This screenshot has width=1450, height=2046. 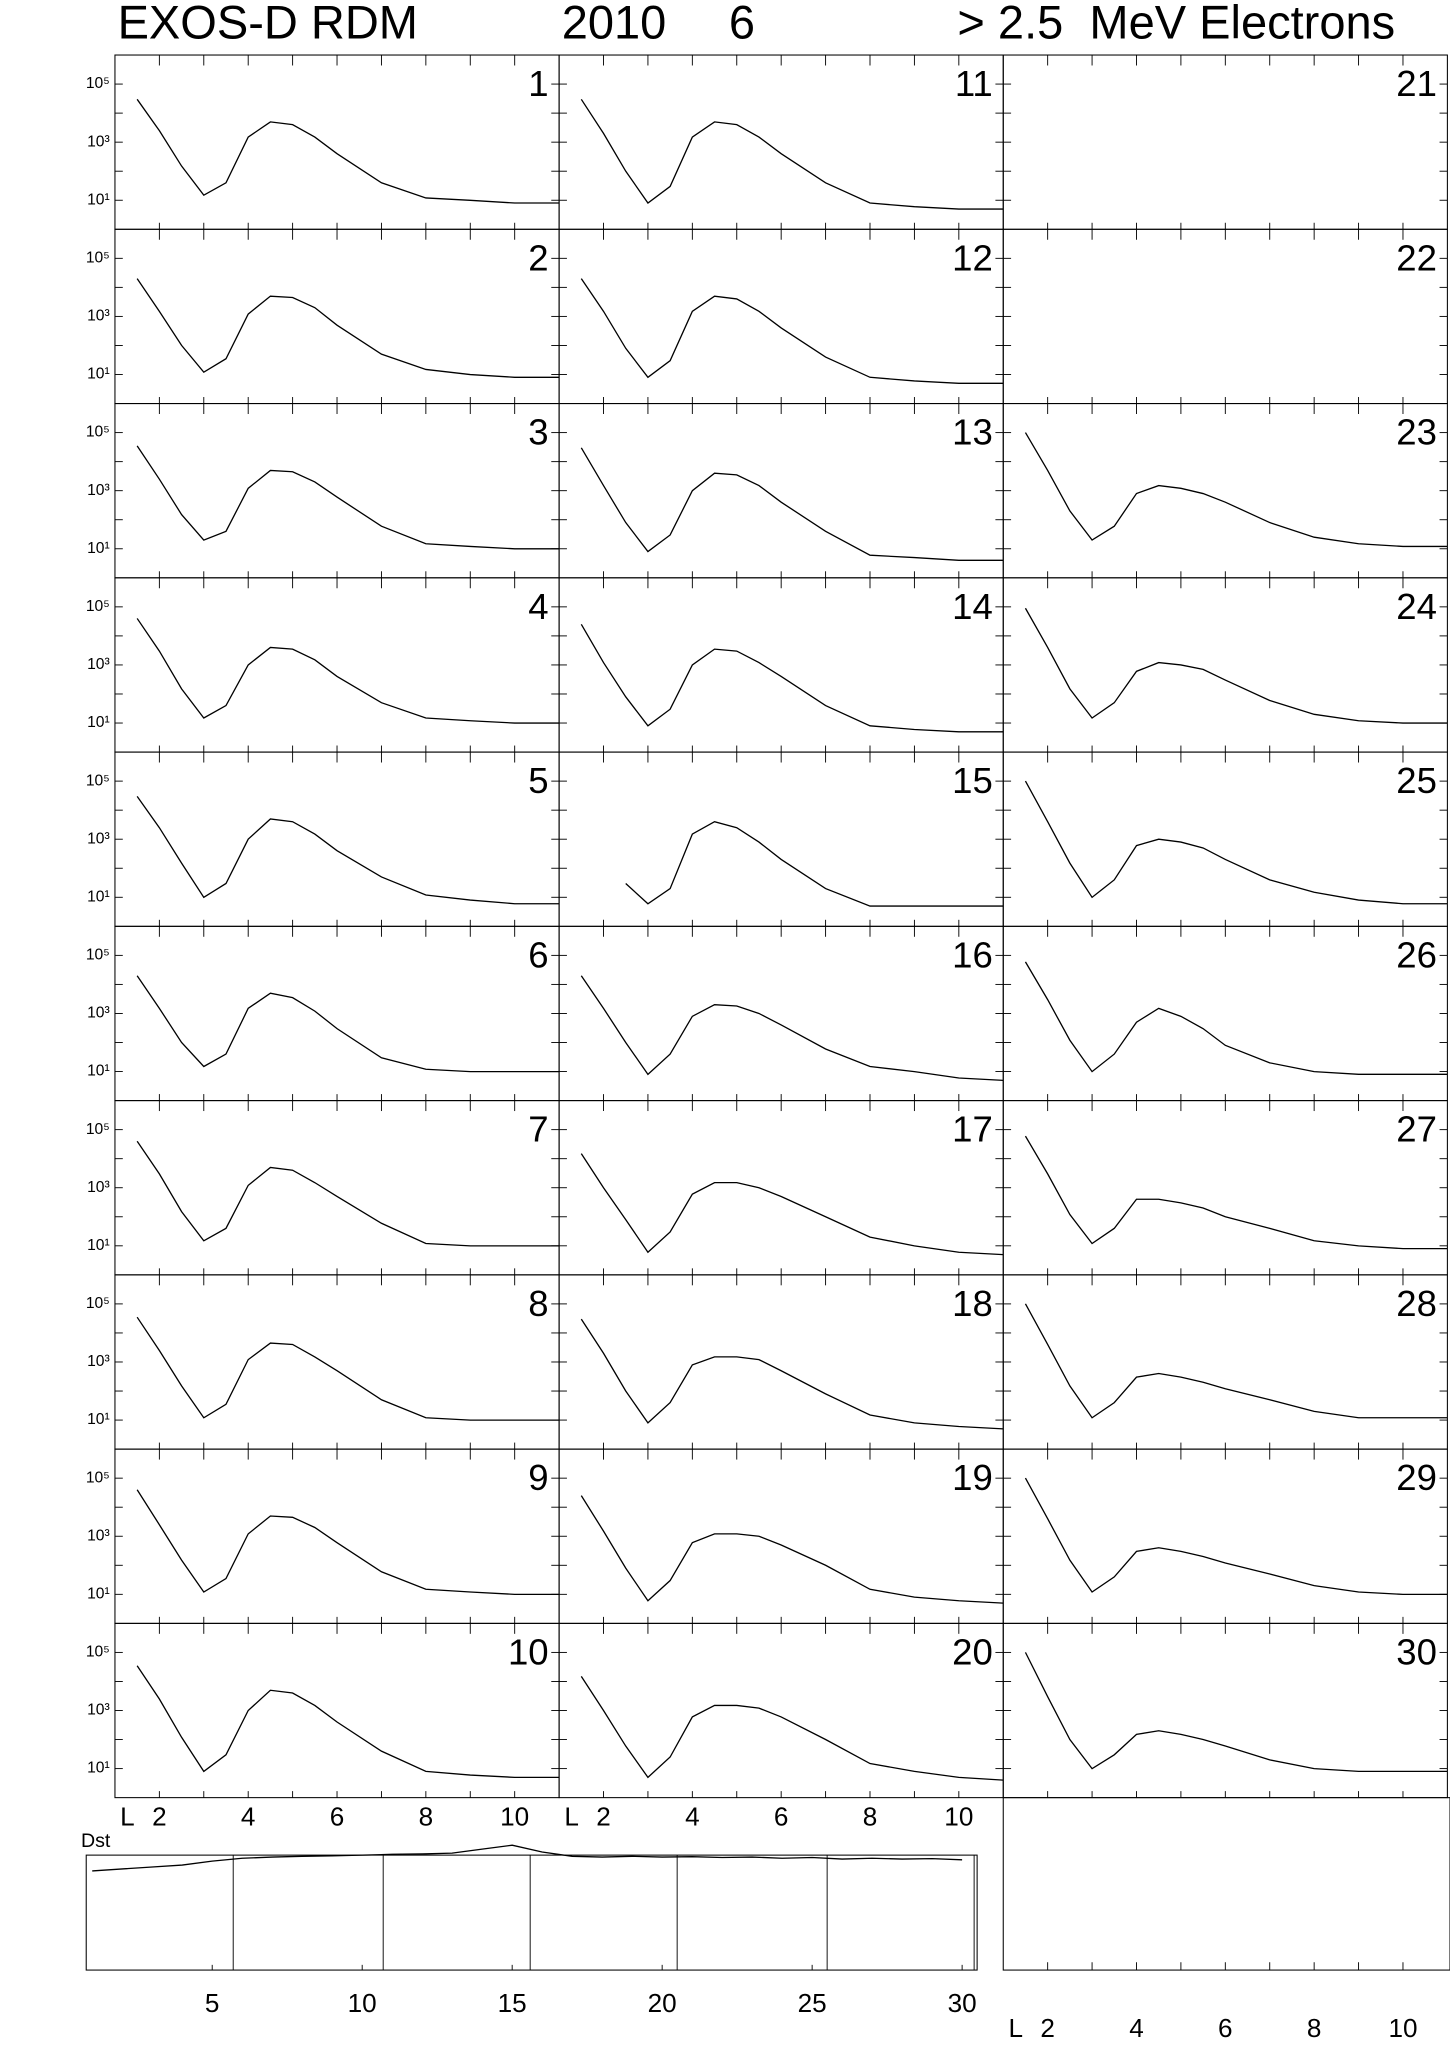 I want to click on panel-number: 21, so click(x=1416, y=83).